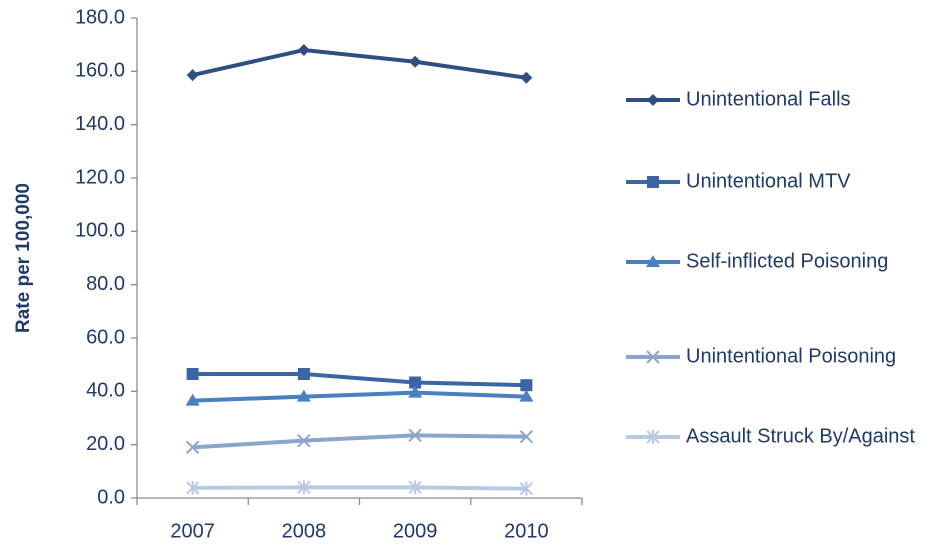 The image size is (948, 547). Describe the element at coordinates (100, 124) in the screenshot. I see `y-tick-label: 140.0` at that location.